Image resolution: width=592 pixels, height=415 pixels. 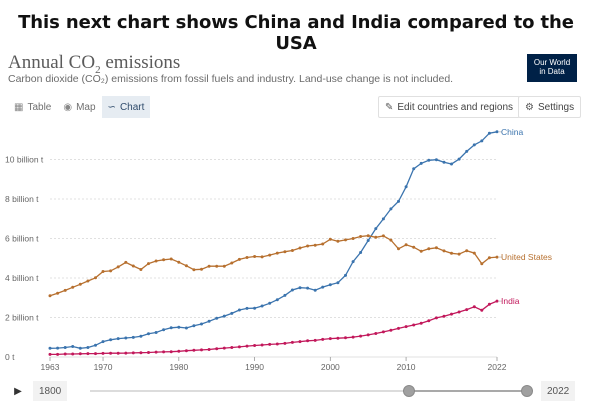 What do you see at coordinates (330, 367) in the screenshot?
I see `x-tick-label: 2000` at bounding box center [330, 367].